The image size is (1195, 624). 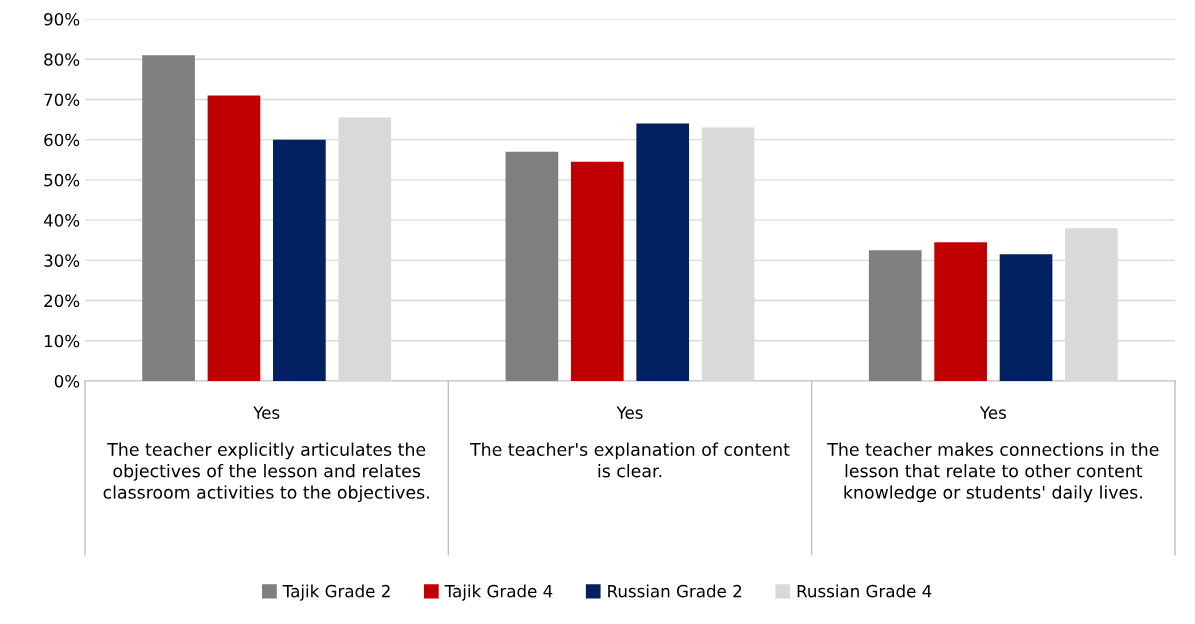 What do you see at coordinates (62, 100) in the screenshot?
I see `y-tick-label: 70%` at bounding box center [62, 100].